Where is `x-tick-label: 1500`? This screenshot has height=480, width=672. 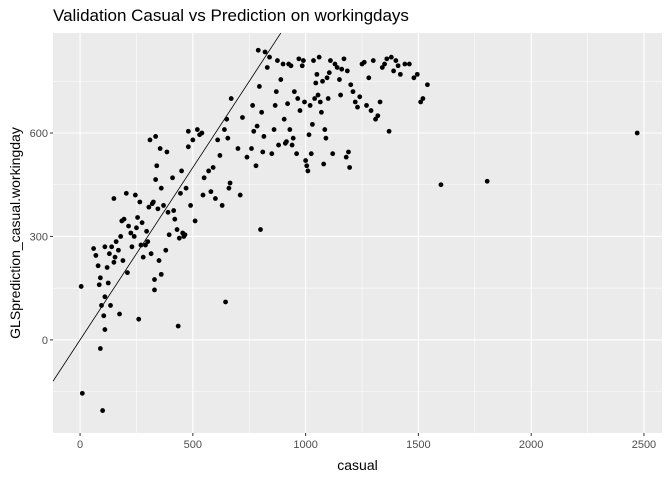 x-tick-label: 1500 is located at coordinates (418, 445).